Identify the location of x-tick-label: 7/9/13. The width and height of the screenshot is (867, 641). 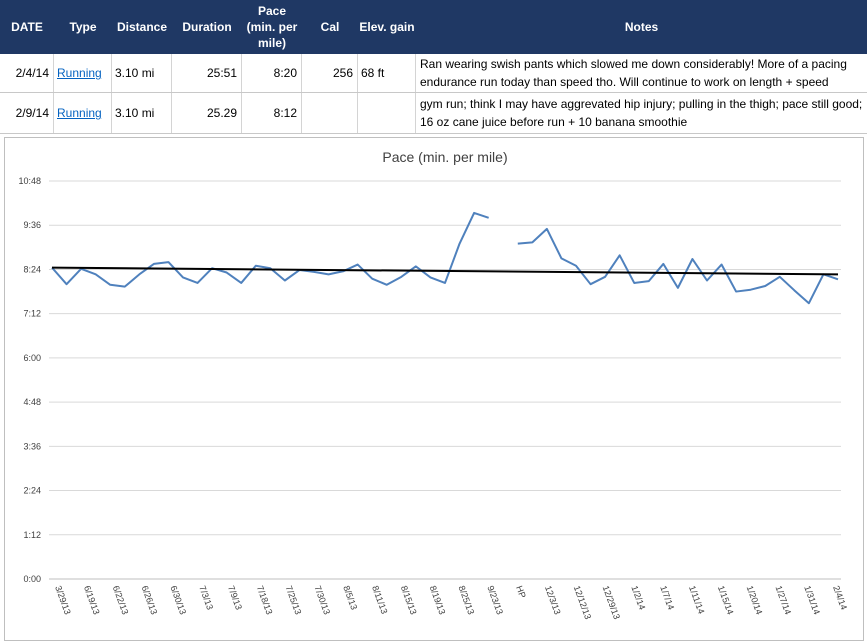
(235, 597).